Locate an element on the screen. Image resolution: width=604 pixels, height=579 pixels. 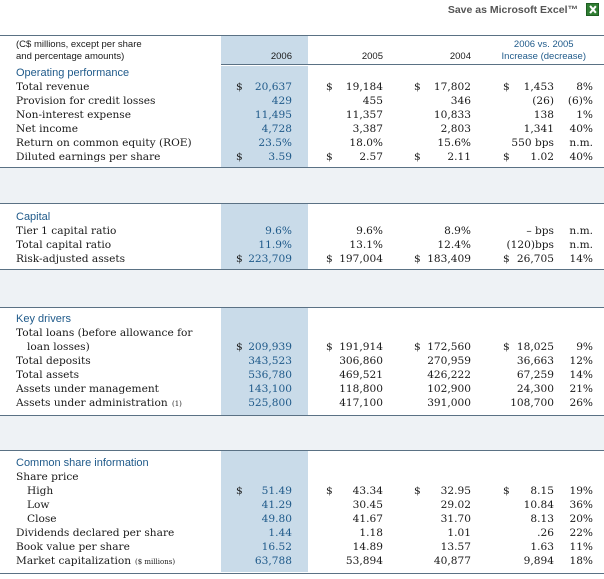
value-2006: 63,788 is located at coordinates (273, 561).